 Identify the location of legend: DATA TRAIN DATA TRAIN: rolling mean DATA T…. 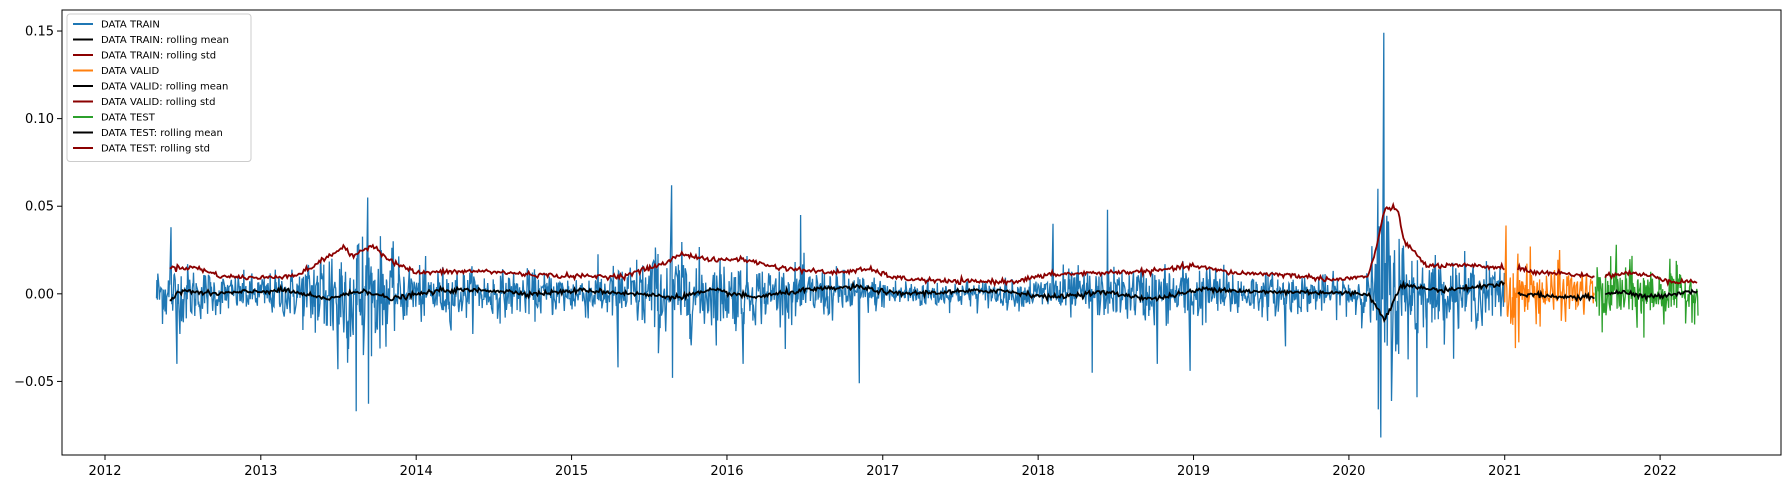
(159, 87).